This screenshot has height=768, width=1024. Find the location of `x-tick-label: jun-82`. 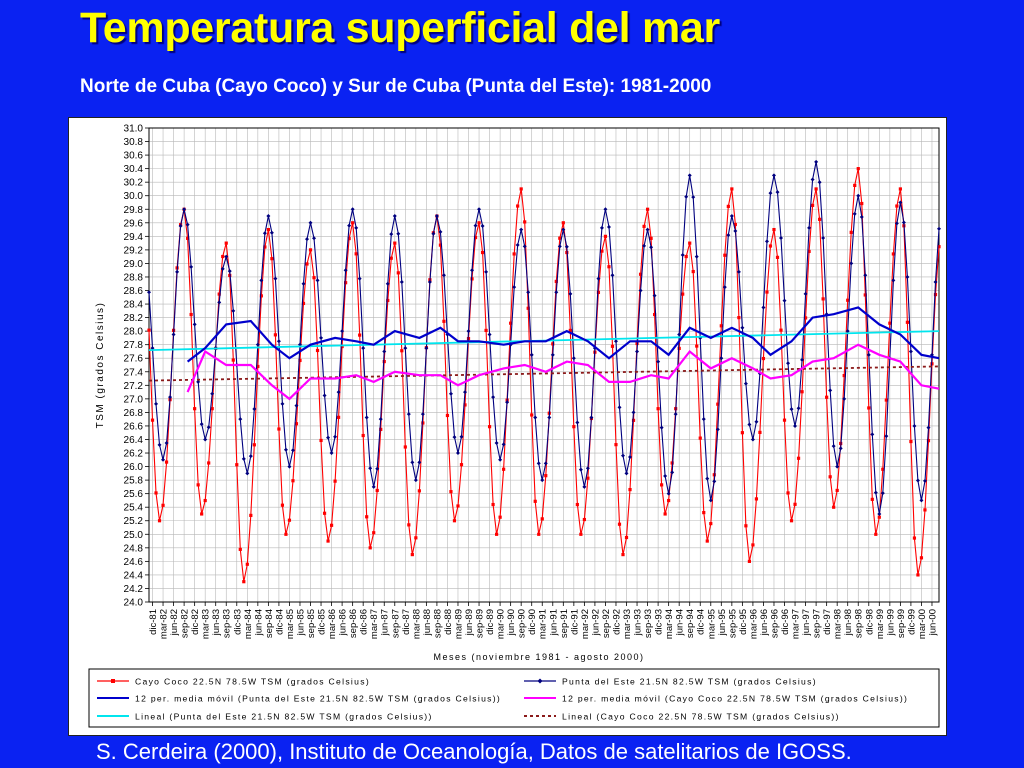

x-tick-label: jun-82 is located at coordinates (174, 622).